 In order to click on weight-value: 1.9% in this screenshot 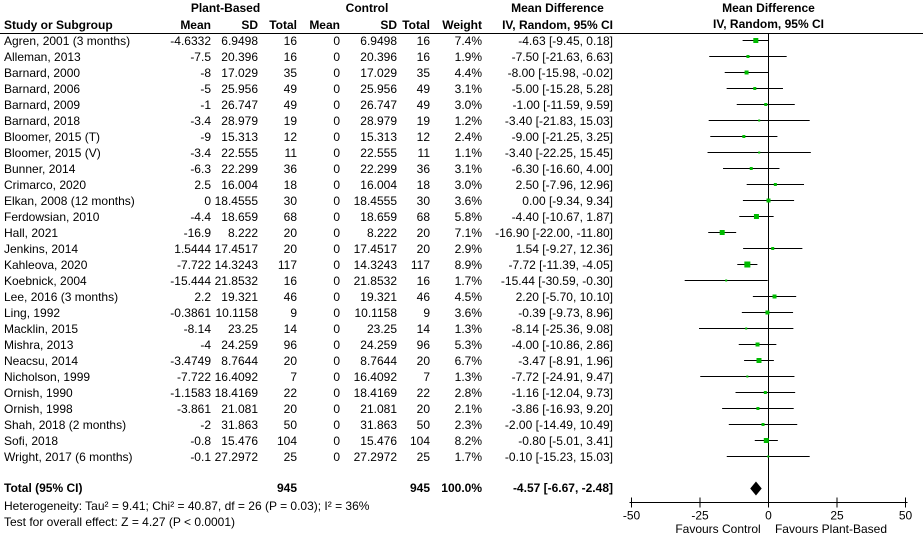, I will do `click(468, 57)`.